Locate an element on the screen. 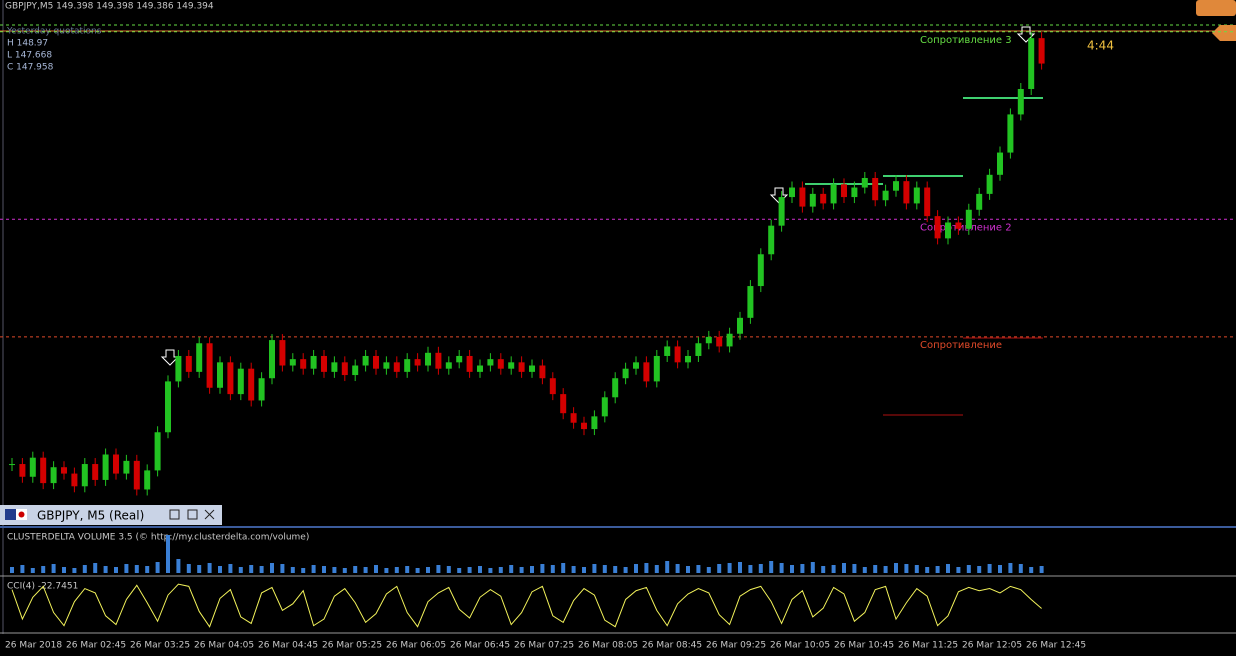 This screenshot has height=656, width=1236. close-button is located at coordinates (209, 514).